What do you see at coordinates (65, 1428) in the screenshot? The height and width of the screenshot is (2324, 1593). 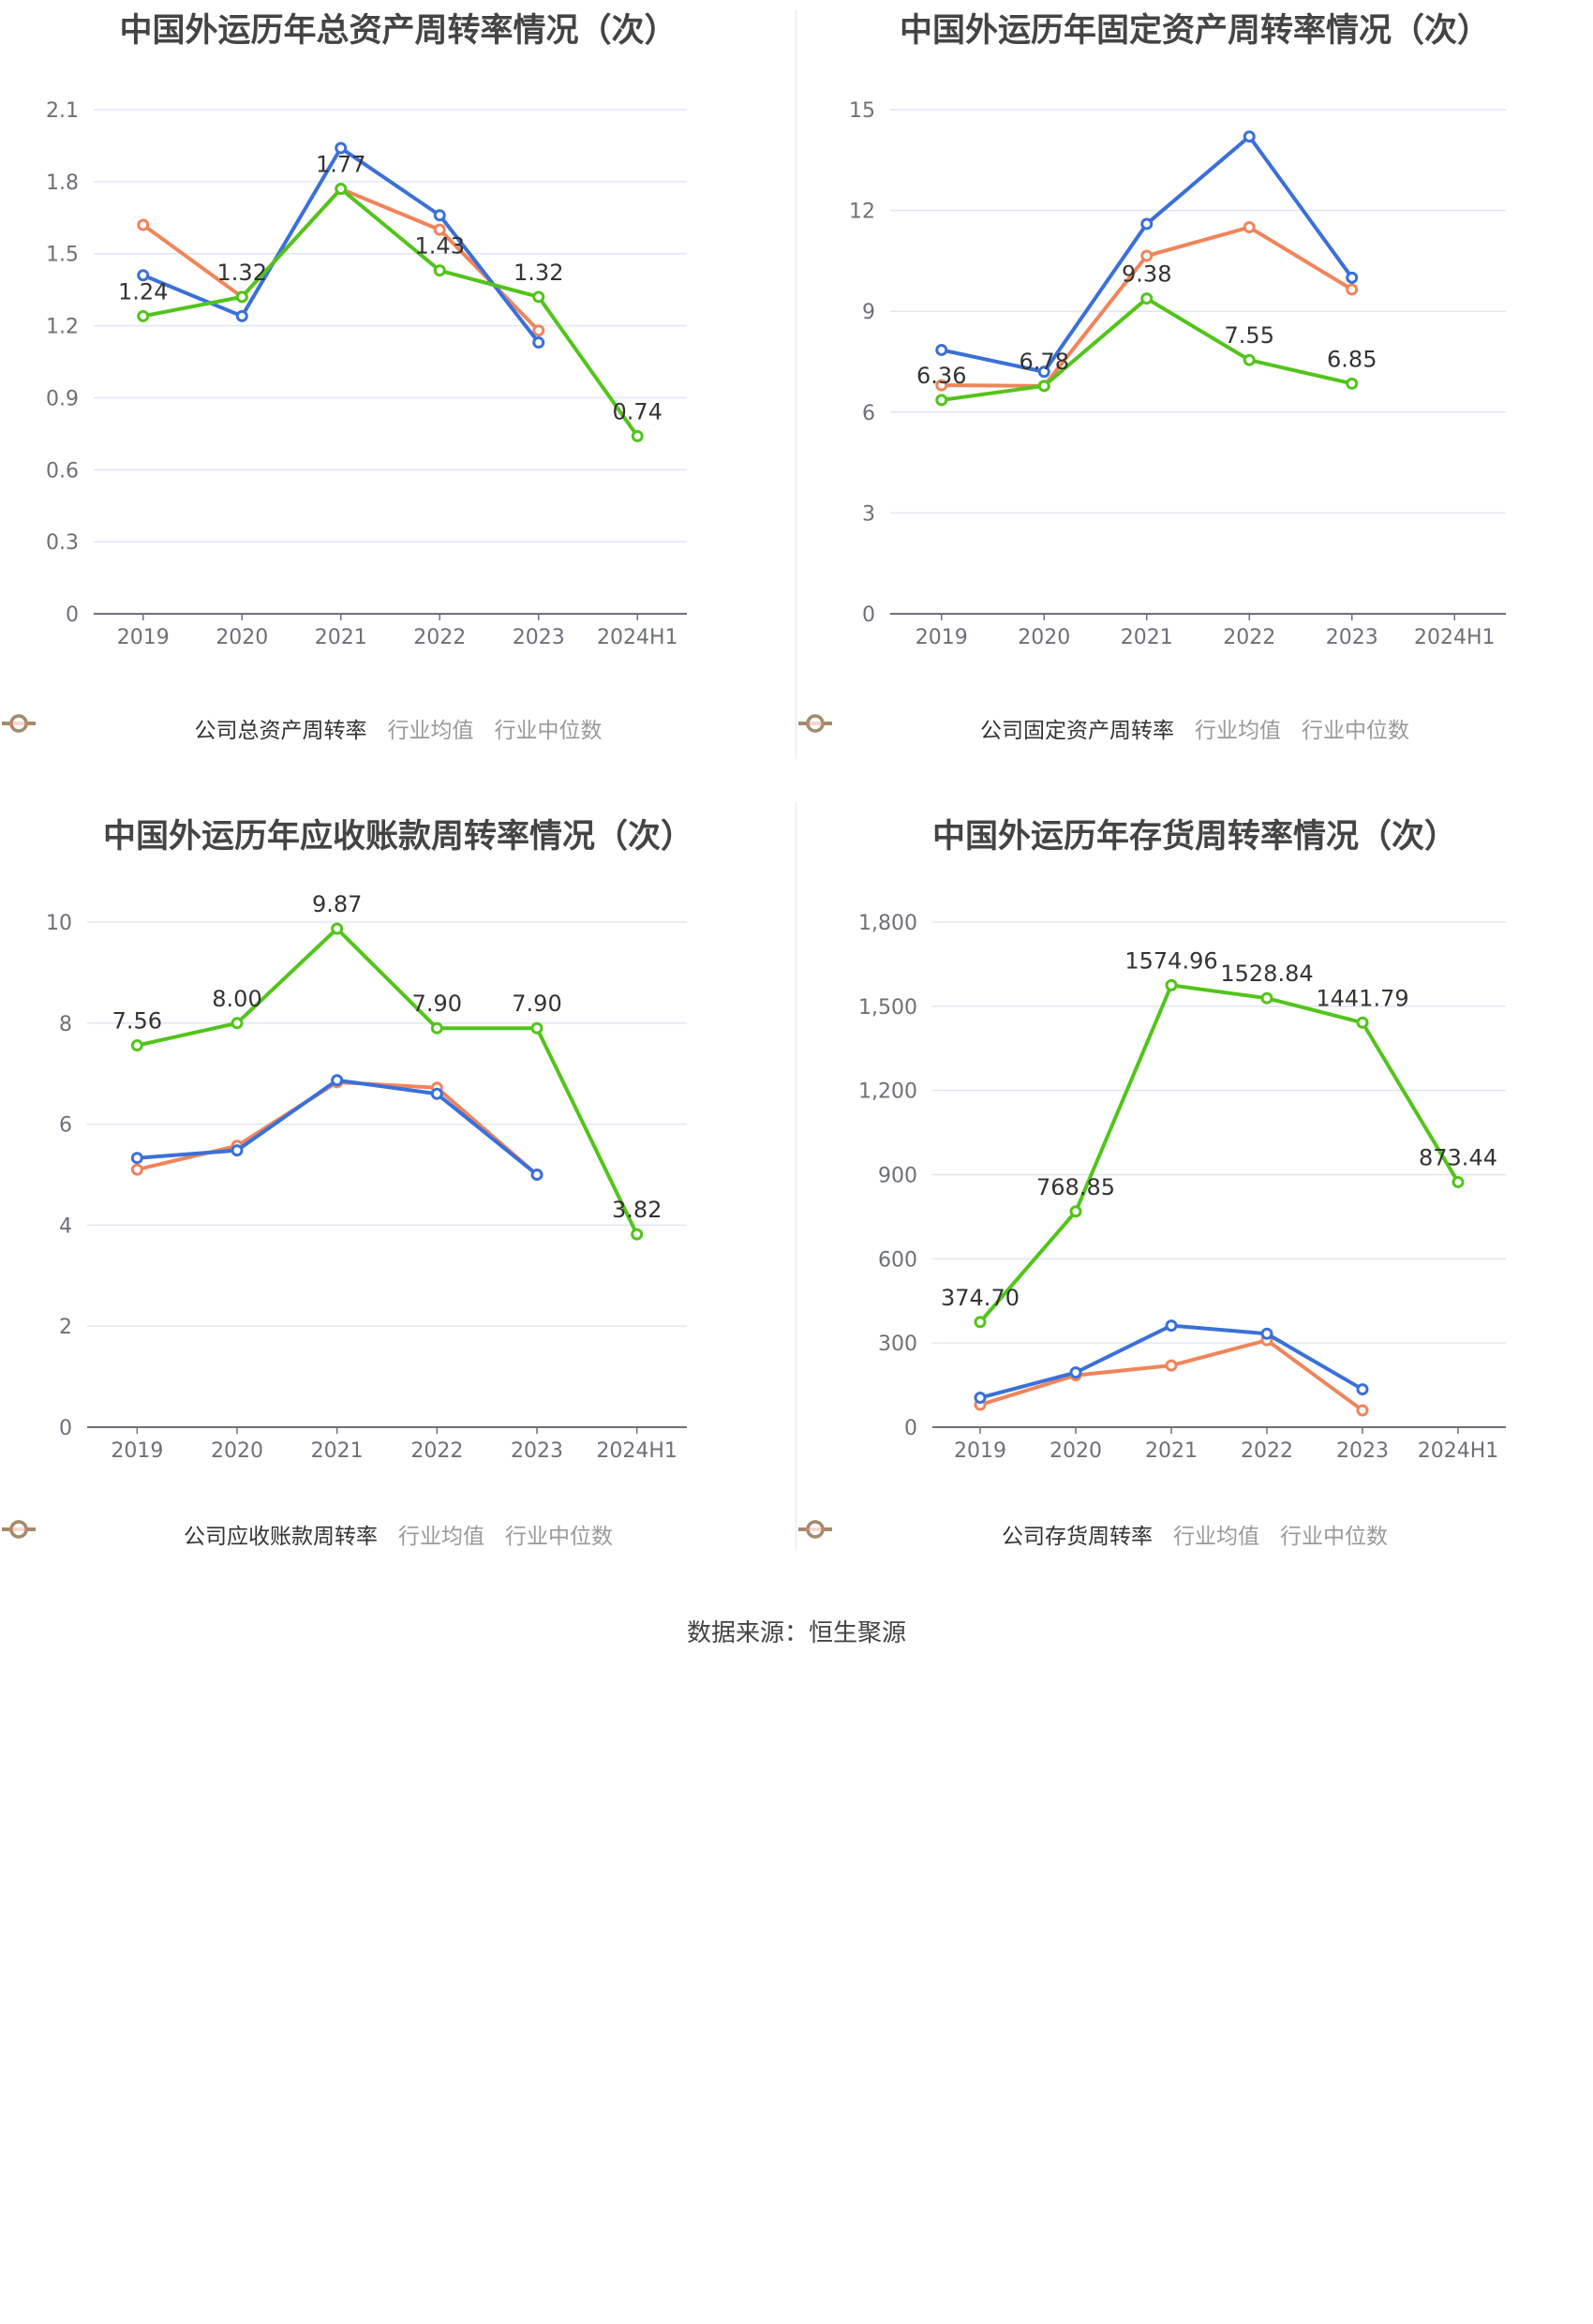 I see `y-tick-label: 0` at bounding box center [65, 1428].